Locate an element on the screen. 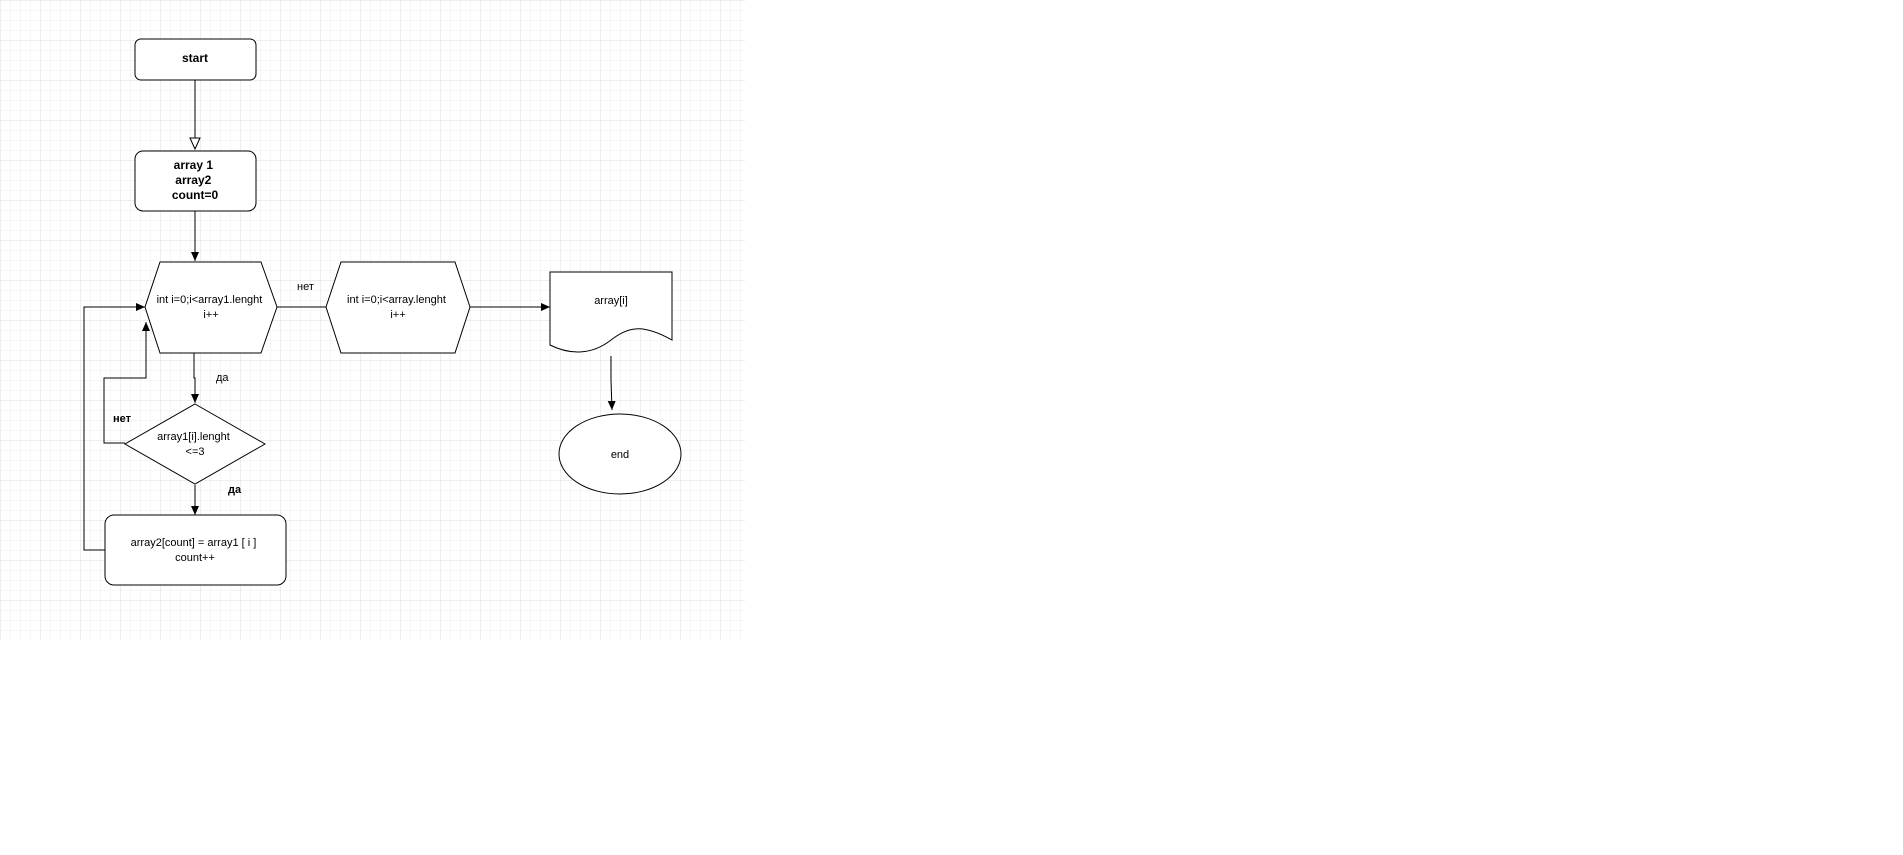 The height and width of the screenshot is (855, 1903). decision-line-2: <=3 is located at coordinates (195, 452).